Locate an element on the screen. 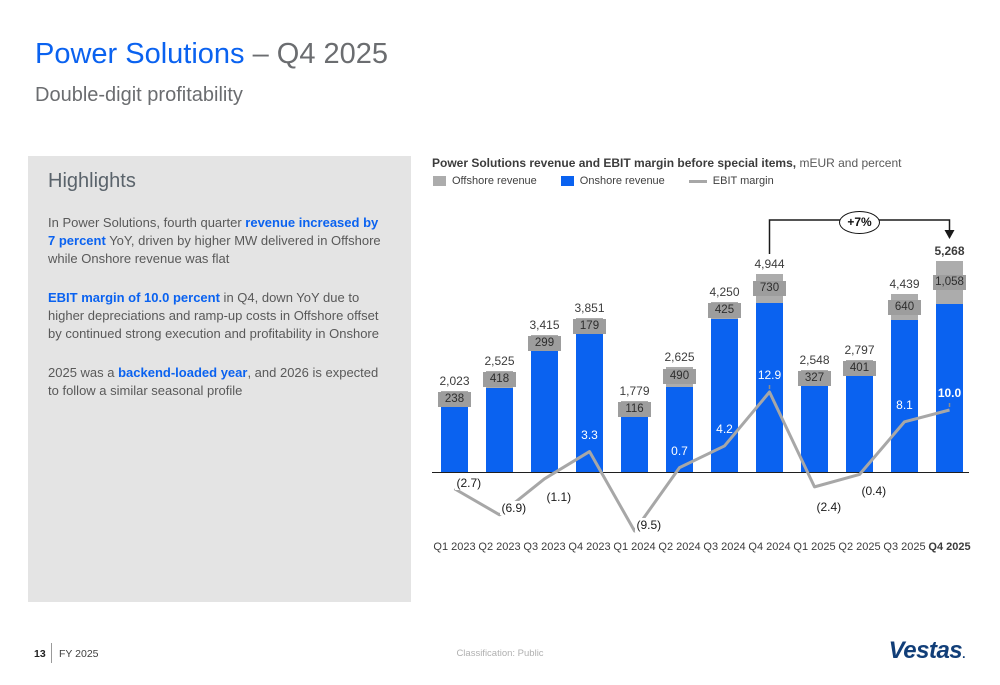  legend-label: Offshore revenue is located at coordinates (494, 181).